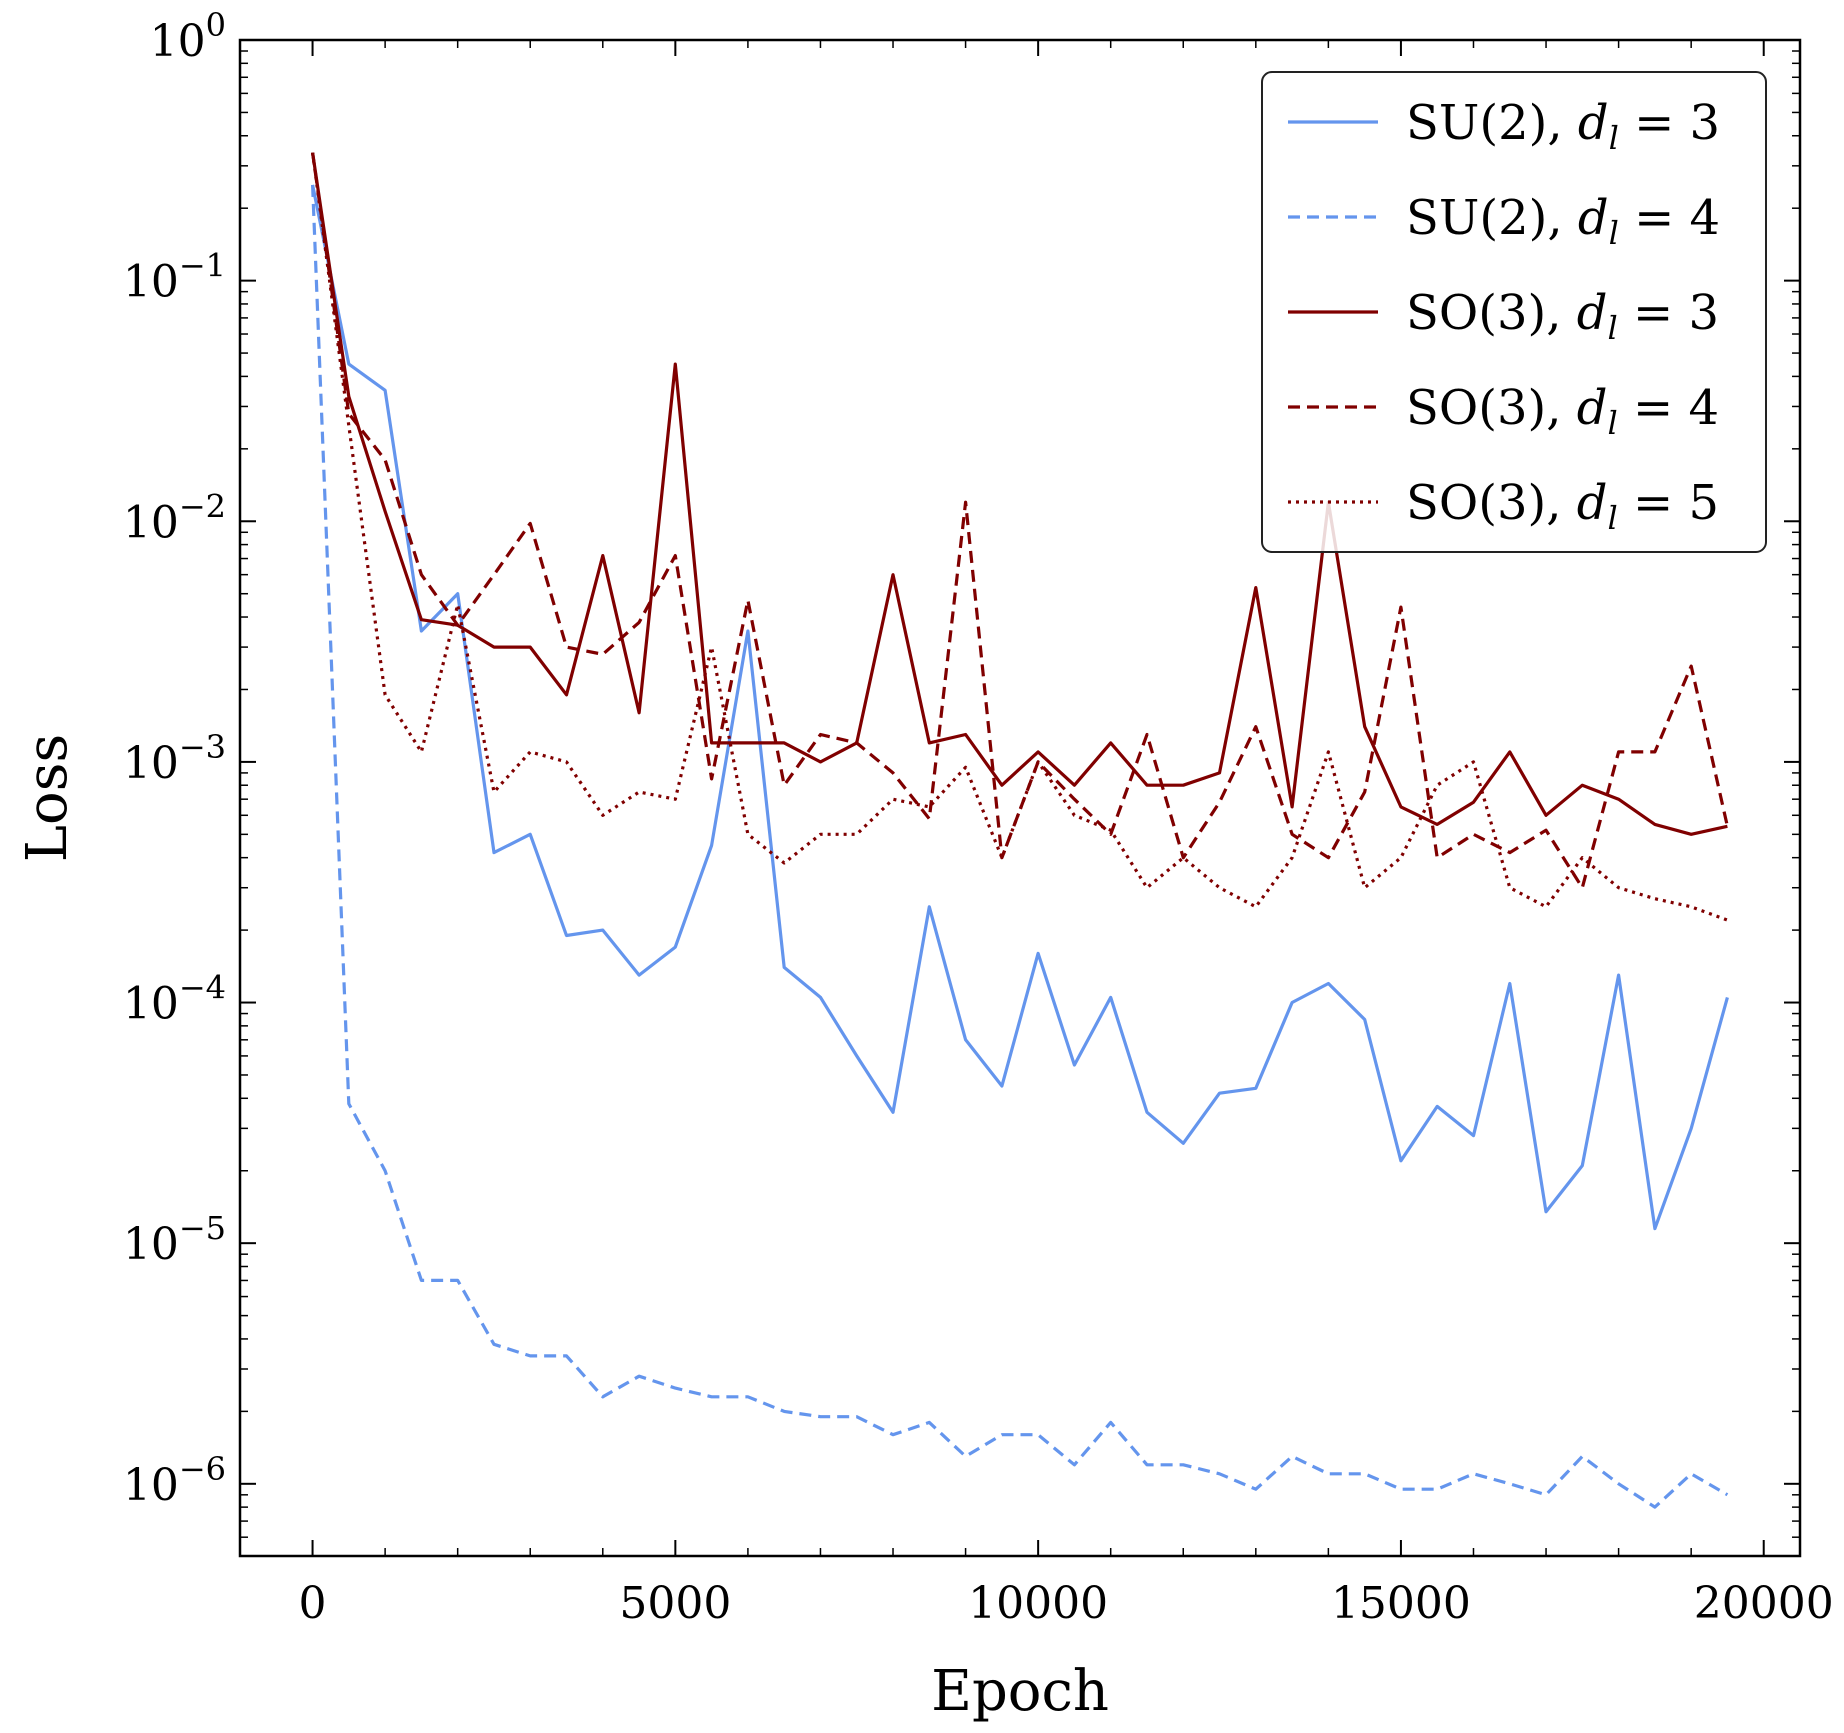  Describe the element at coordinates (47, 798) in the screenshot. I see `y-axis-title: Loss` at that location.